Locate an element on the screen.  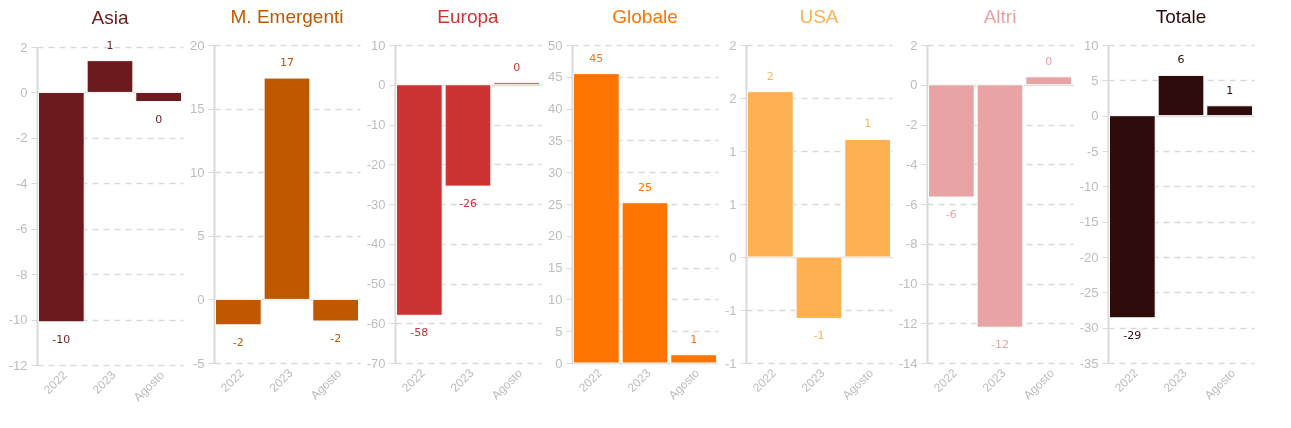
data-label: -12 is located at coordinates (1000, 345).